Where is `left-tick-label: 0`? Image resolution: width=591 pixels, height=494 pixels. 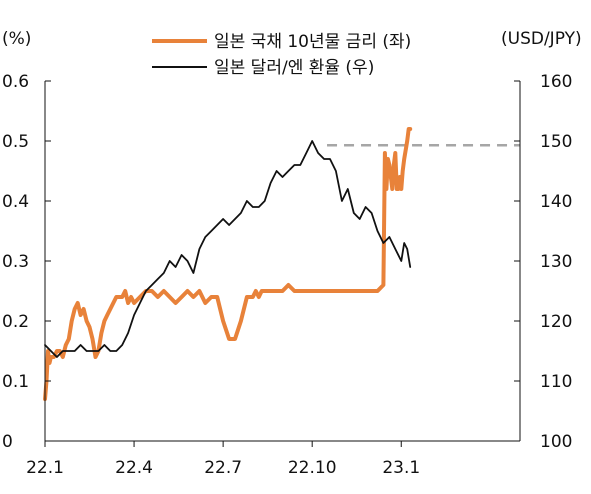
left-tick-label: 0 is located at coordinates (7, 442).